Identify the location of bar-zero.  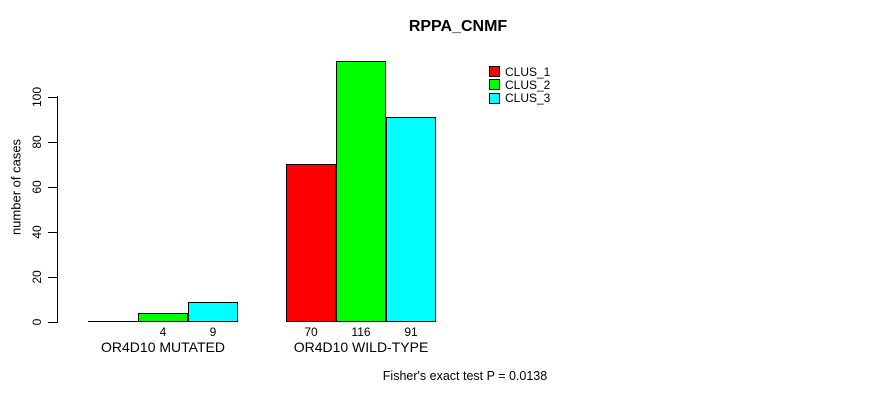
(113, 321).